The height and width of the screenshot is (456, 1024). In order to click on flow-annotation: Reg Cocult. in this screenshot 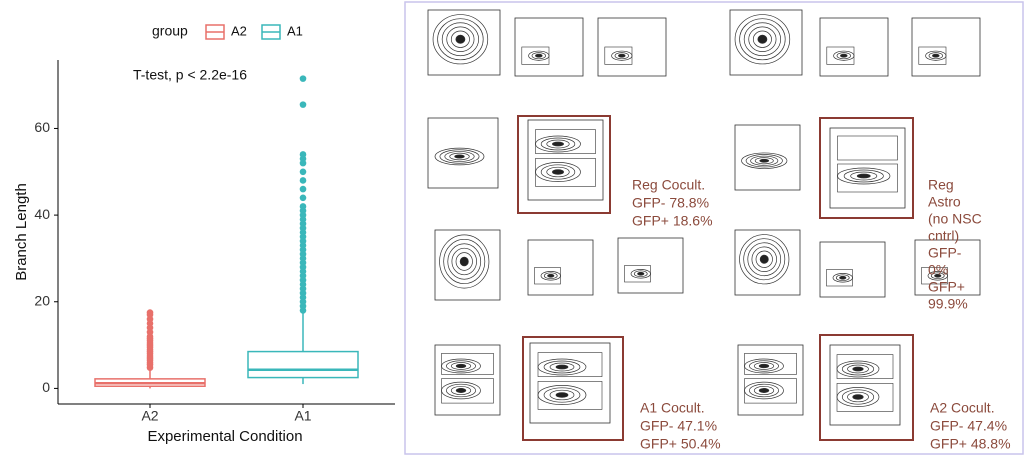, I will do `click(668, 185)`.